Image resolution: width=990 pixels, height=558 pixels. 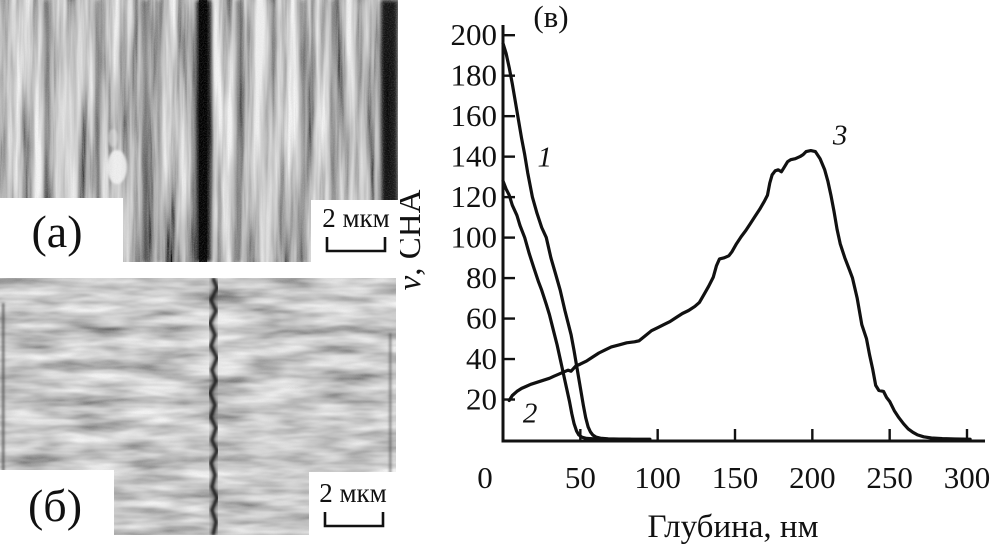 What do you see at coordinates (481, 318) in the screenshot?
I see `y-tick-label-60: 60` at bounding box center [481, 318].